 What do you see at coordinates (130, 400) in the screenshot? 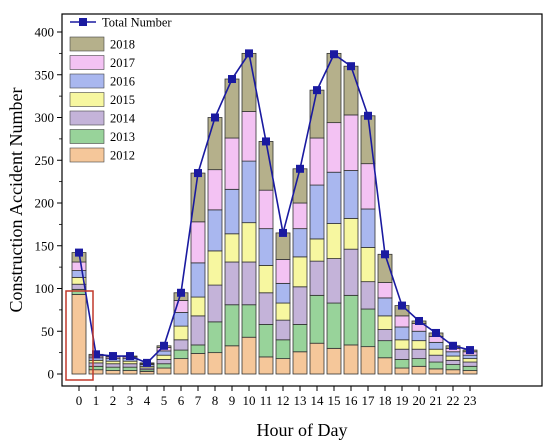
I see `x-tick-label-3: 3` at bounding box center [130, 400].